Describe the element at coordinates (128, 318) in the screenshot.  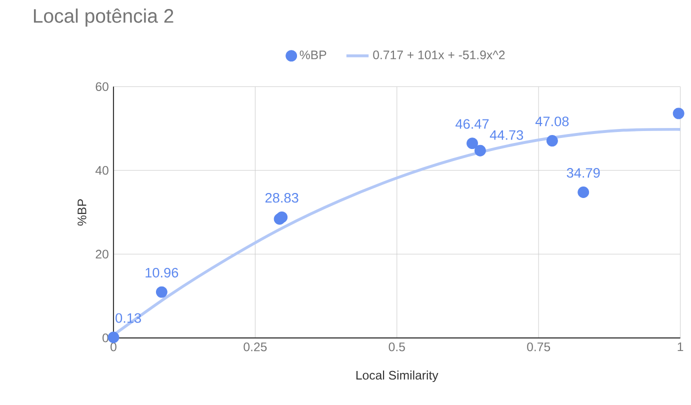
I see `data-label: 0.13` at that location.